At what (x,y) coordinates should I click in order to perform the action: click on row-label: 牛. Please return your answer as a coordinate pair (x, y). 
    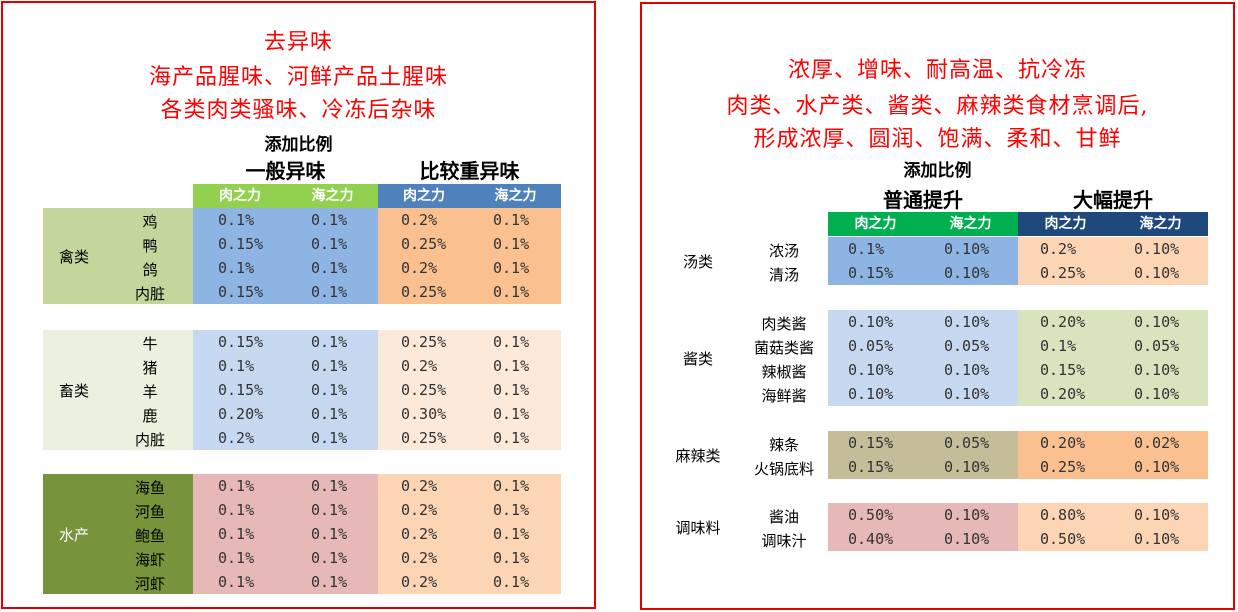
    Looking at the image, I should click on (150, 344).